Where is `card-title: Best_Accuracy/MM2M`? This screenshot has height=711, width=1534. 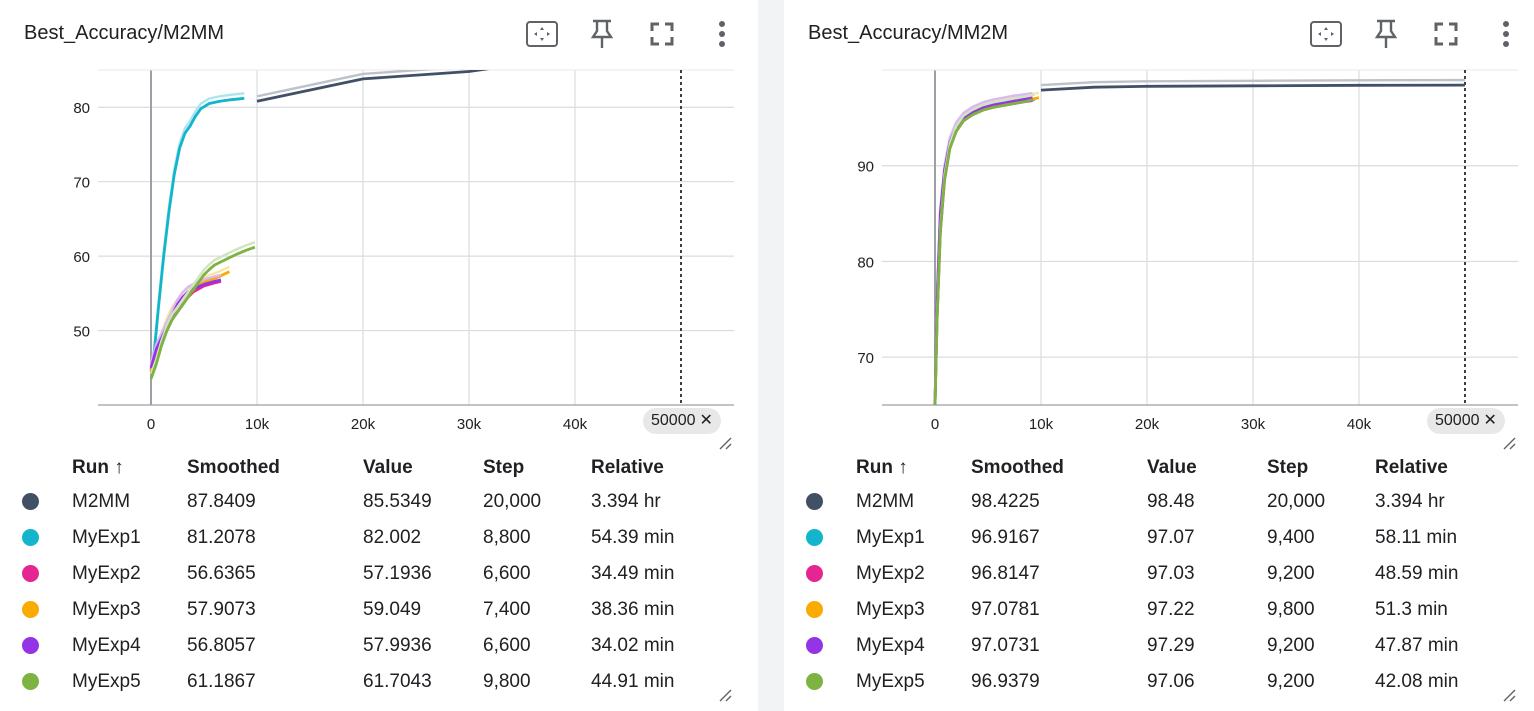 card-title: Best_Accuracy/MM2M is located at coordinates (908, 33).